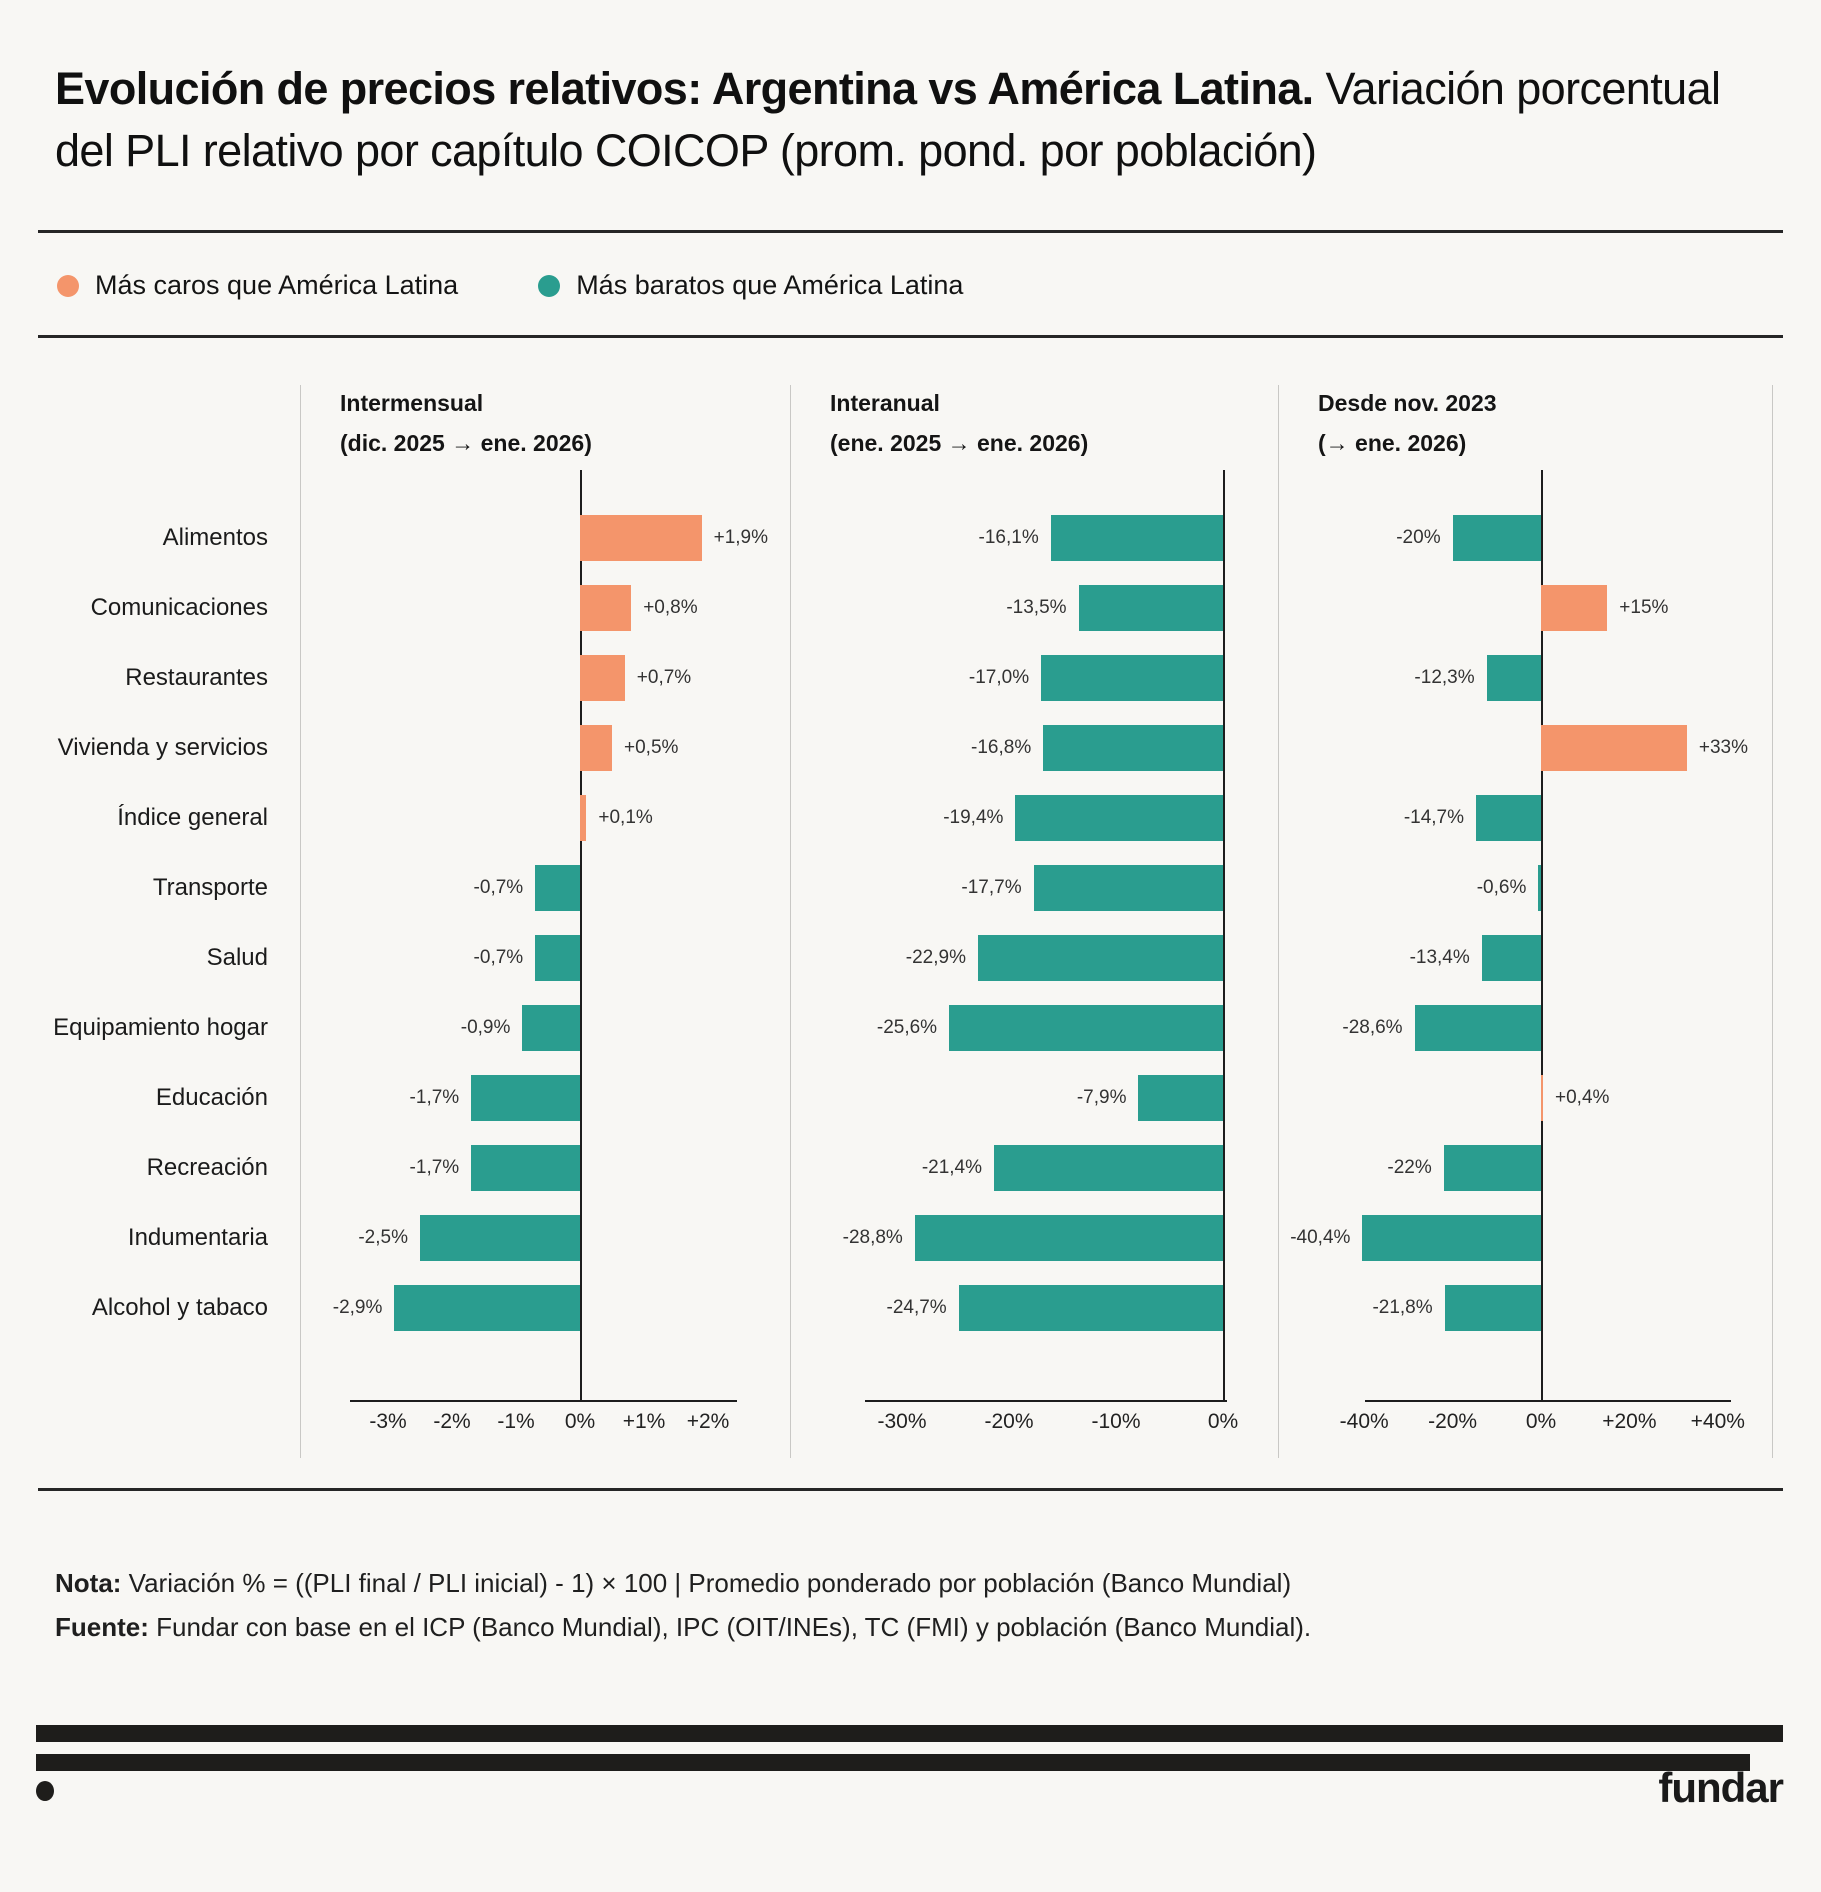  I want to click on bar-value-label: -24,7%, so click(916, 1307).